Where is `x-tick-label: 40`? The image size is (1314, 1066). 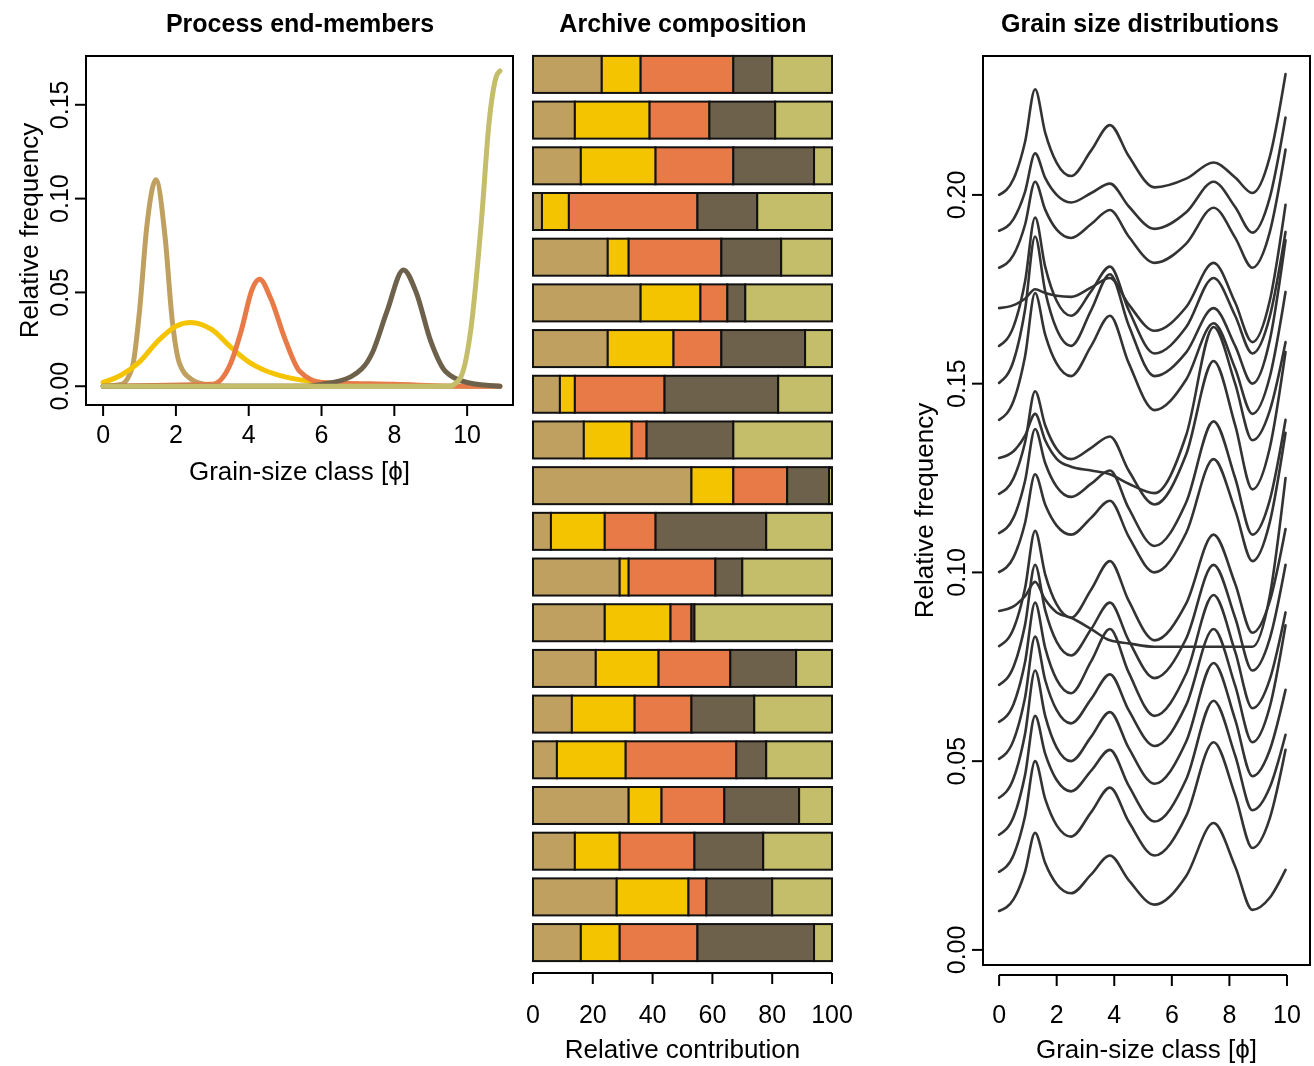 x-tick-label: 40 is located at coordinates (652, 1014).